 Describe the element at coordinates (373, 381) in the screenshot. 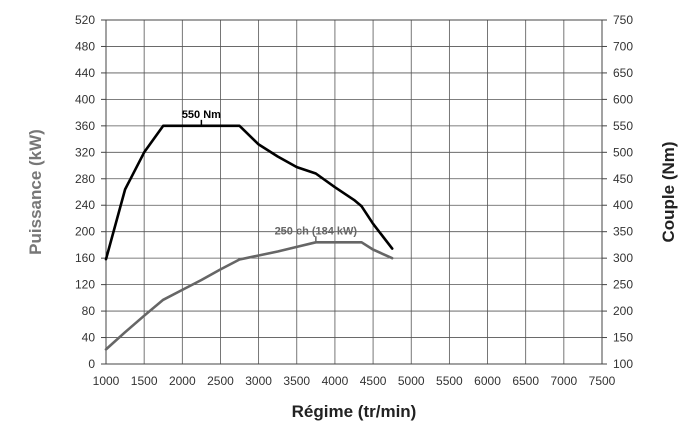

I see `x-tick-label: 4500` at that location.